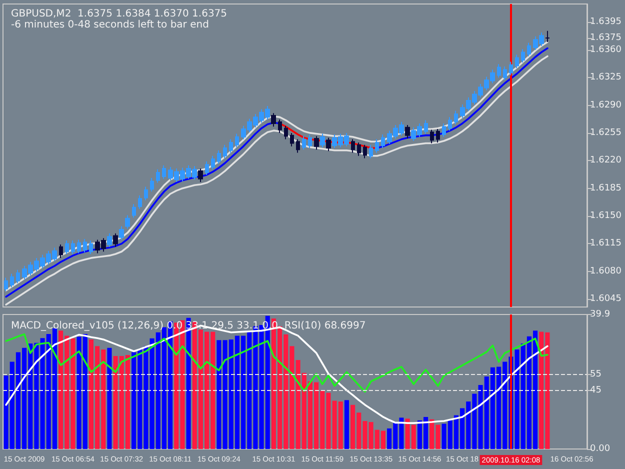  I want to click on y-tick-label: 1.6080, so click(606, 271).